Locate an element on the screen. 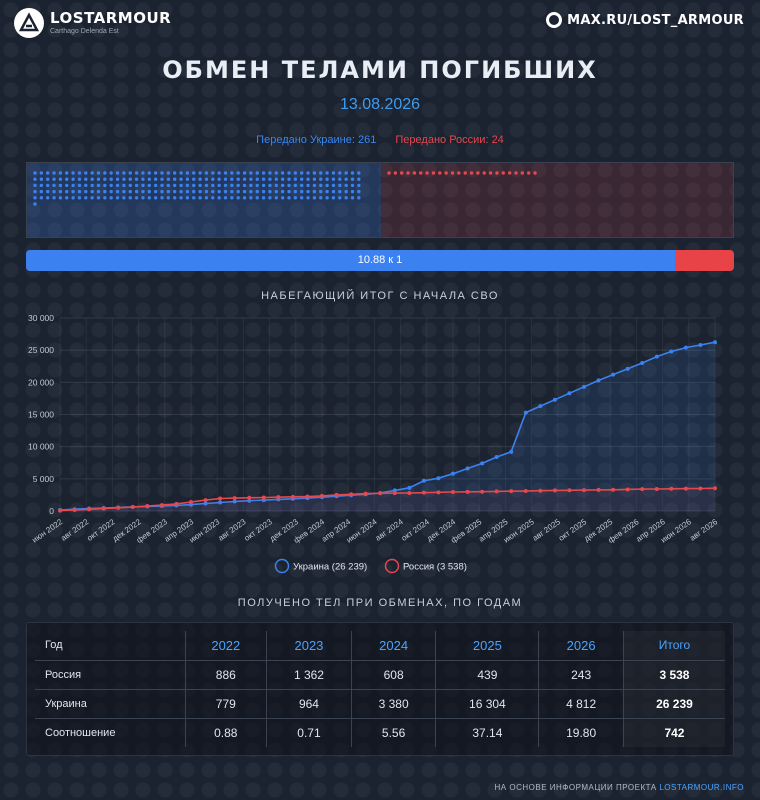 The image size is (760, 800). header-year: 2023 is located at coordinates (309, 646).